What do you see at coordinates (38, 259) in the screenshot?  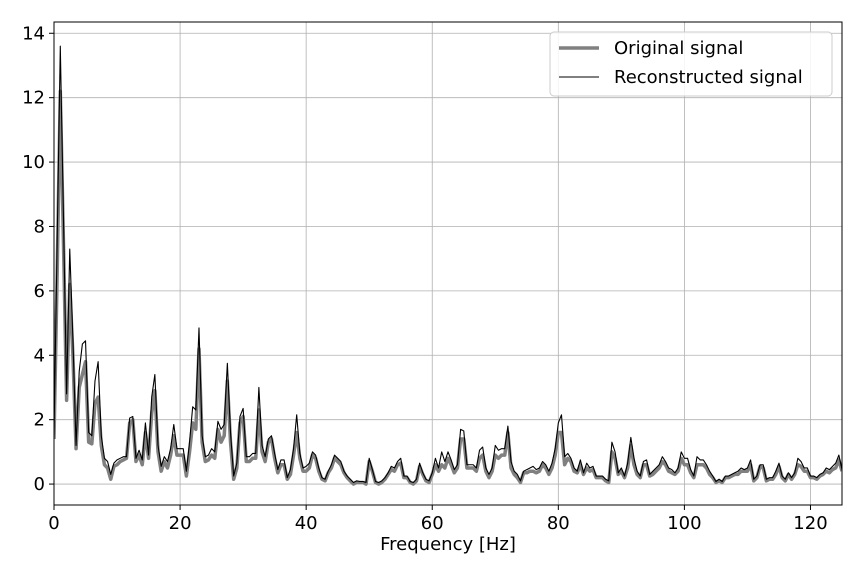 I see `y-axis-ticks: 0 2 4 6 8 10 12 14` at bounding box center [38, 259].